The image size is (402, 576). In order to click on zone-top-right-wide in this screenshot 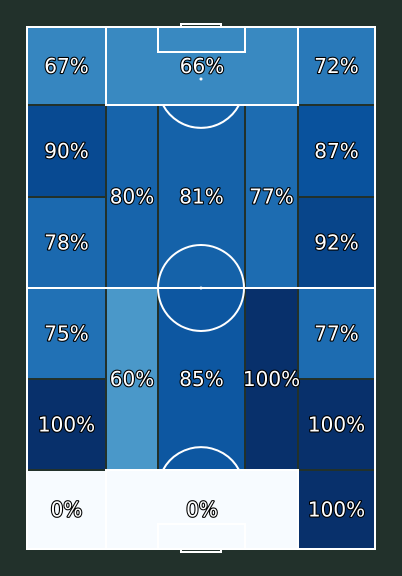, I will do `click(336, 66)`.